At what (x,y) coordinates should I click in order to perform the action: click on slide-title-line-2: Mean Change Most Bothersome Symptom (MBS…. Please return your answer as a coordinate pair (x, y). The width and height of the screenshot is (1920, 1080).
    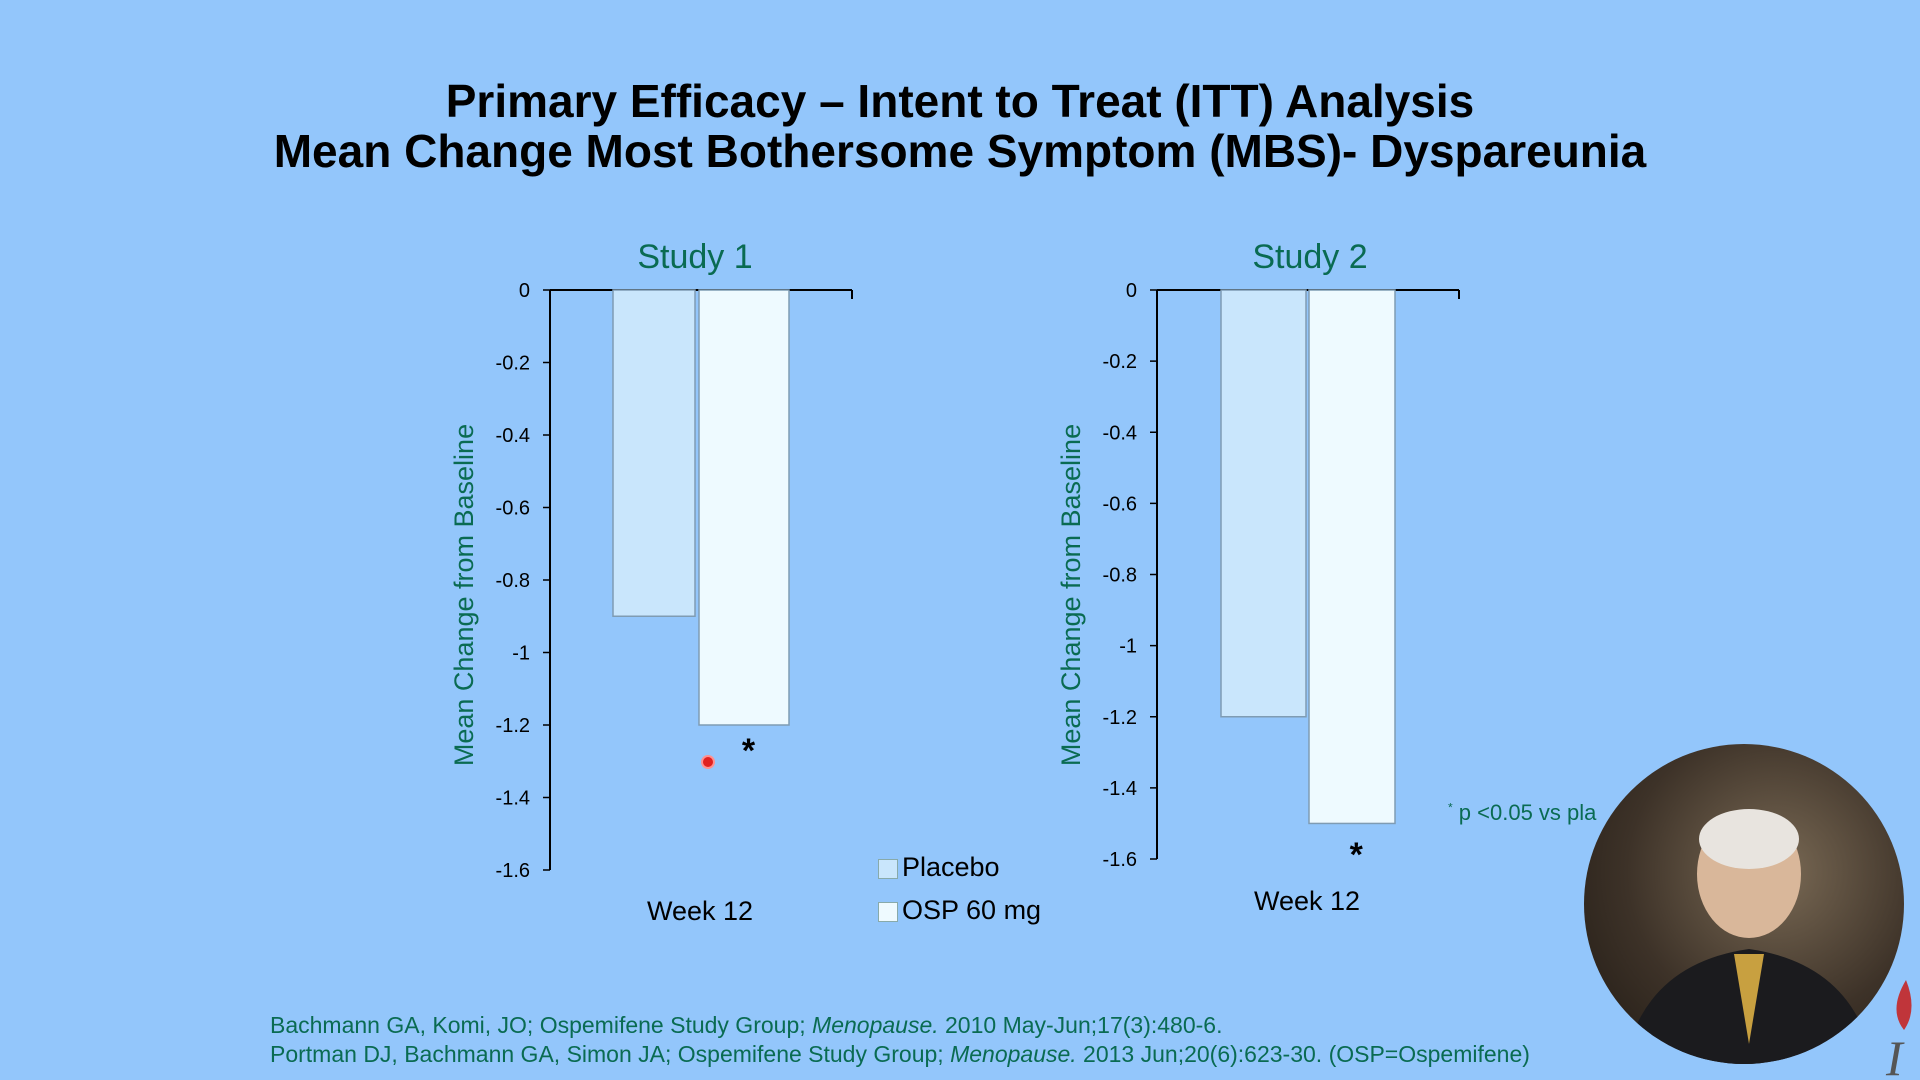
    Looking at the image, I should click on (960, 151).